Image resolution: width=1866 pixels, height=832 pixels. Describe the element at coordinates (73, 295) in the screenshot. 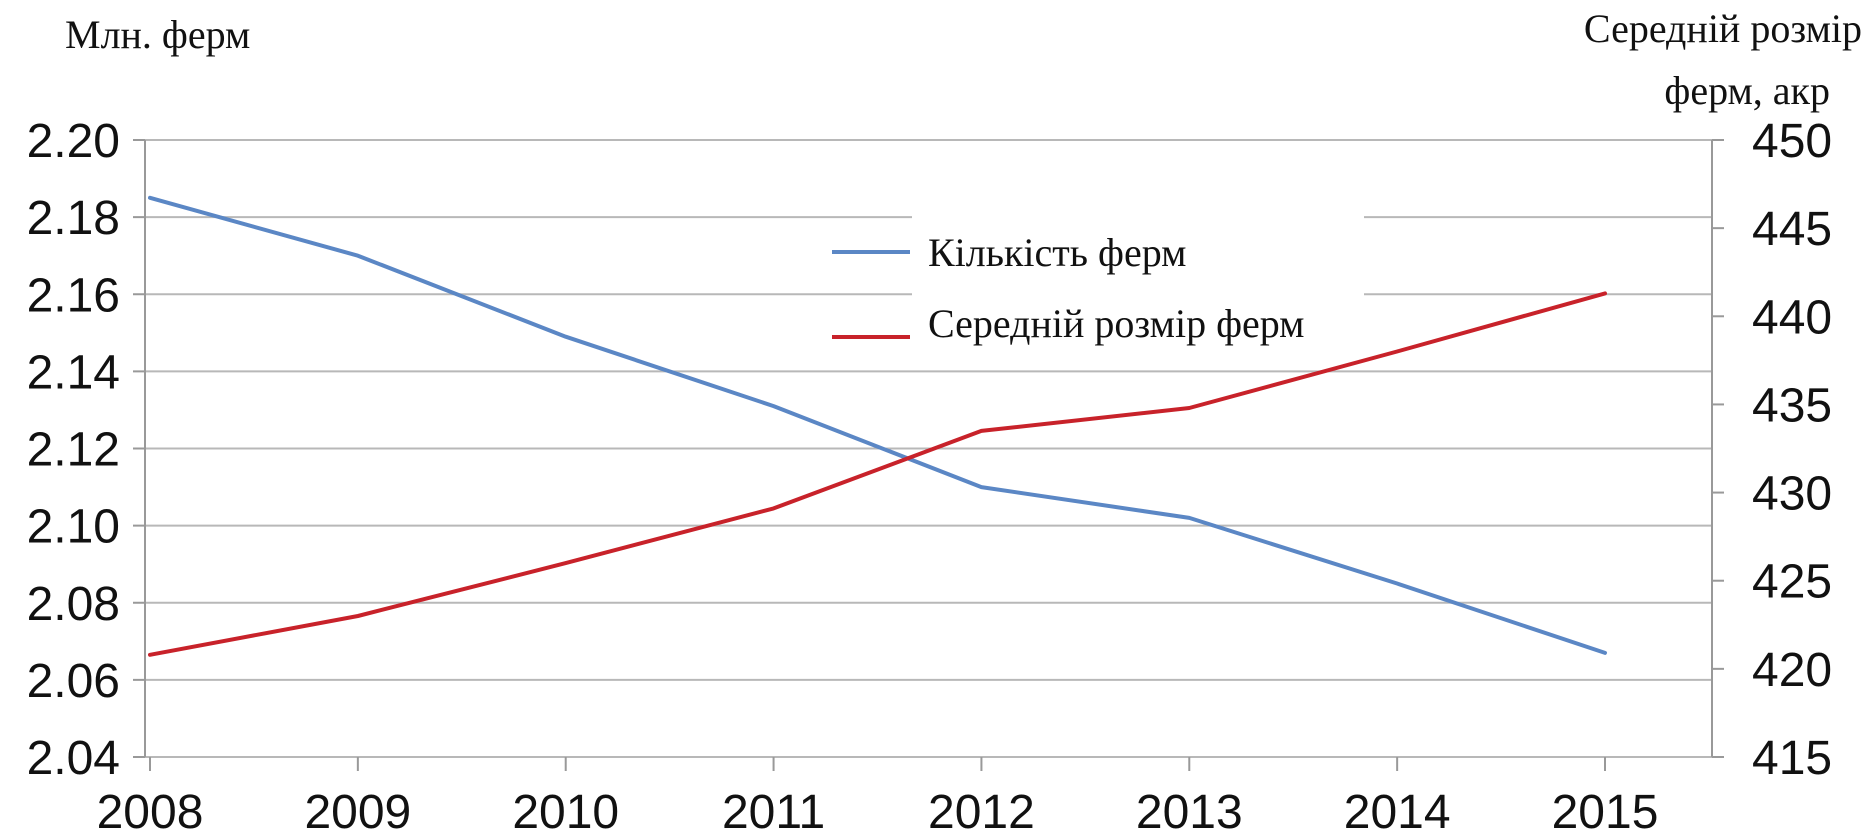

I see `left-tick-label: 2.16` at that location.